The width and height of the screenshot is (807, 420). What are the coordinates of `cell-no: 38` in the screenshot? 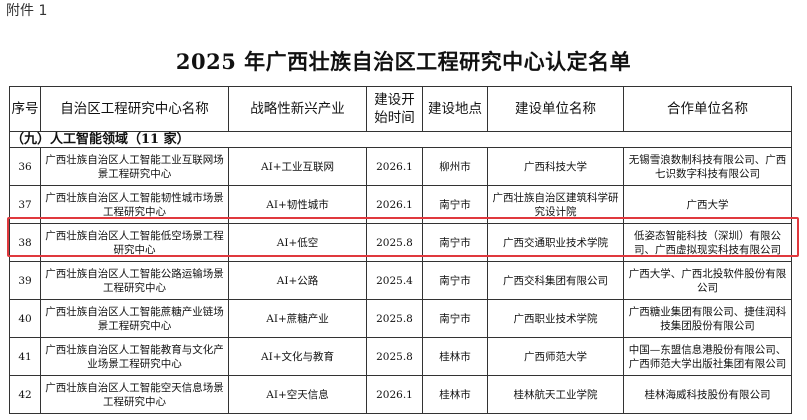 It's located at (25, 242).